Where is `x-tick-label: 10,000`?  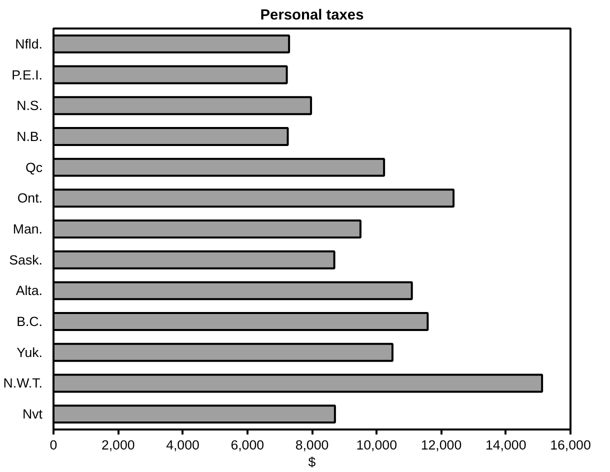
x-tick-label: 10,000 is located at coordinates (377, 445).